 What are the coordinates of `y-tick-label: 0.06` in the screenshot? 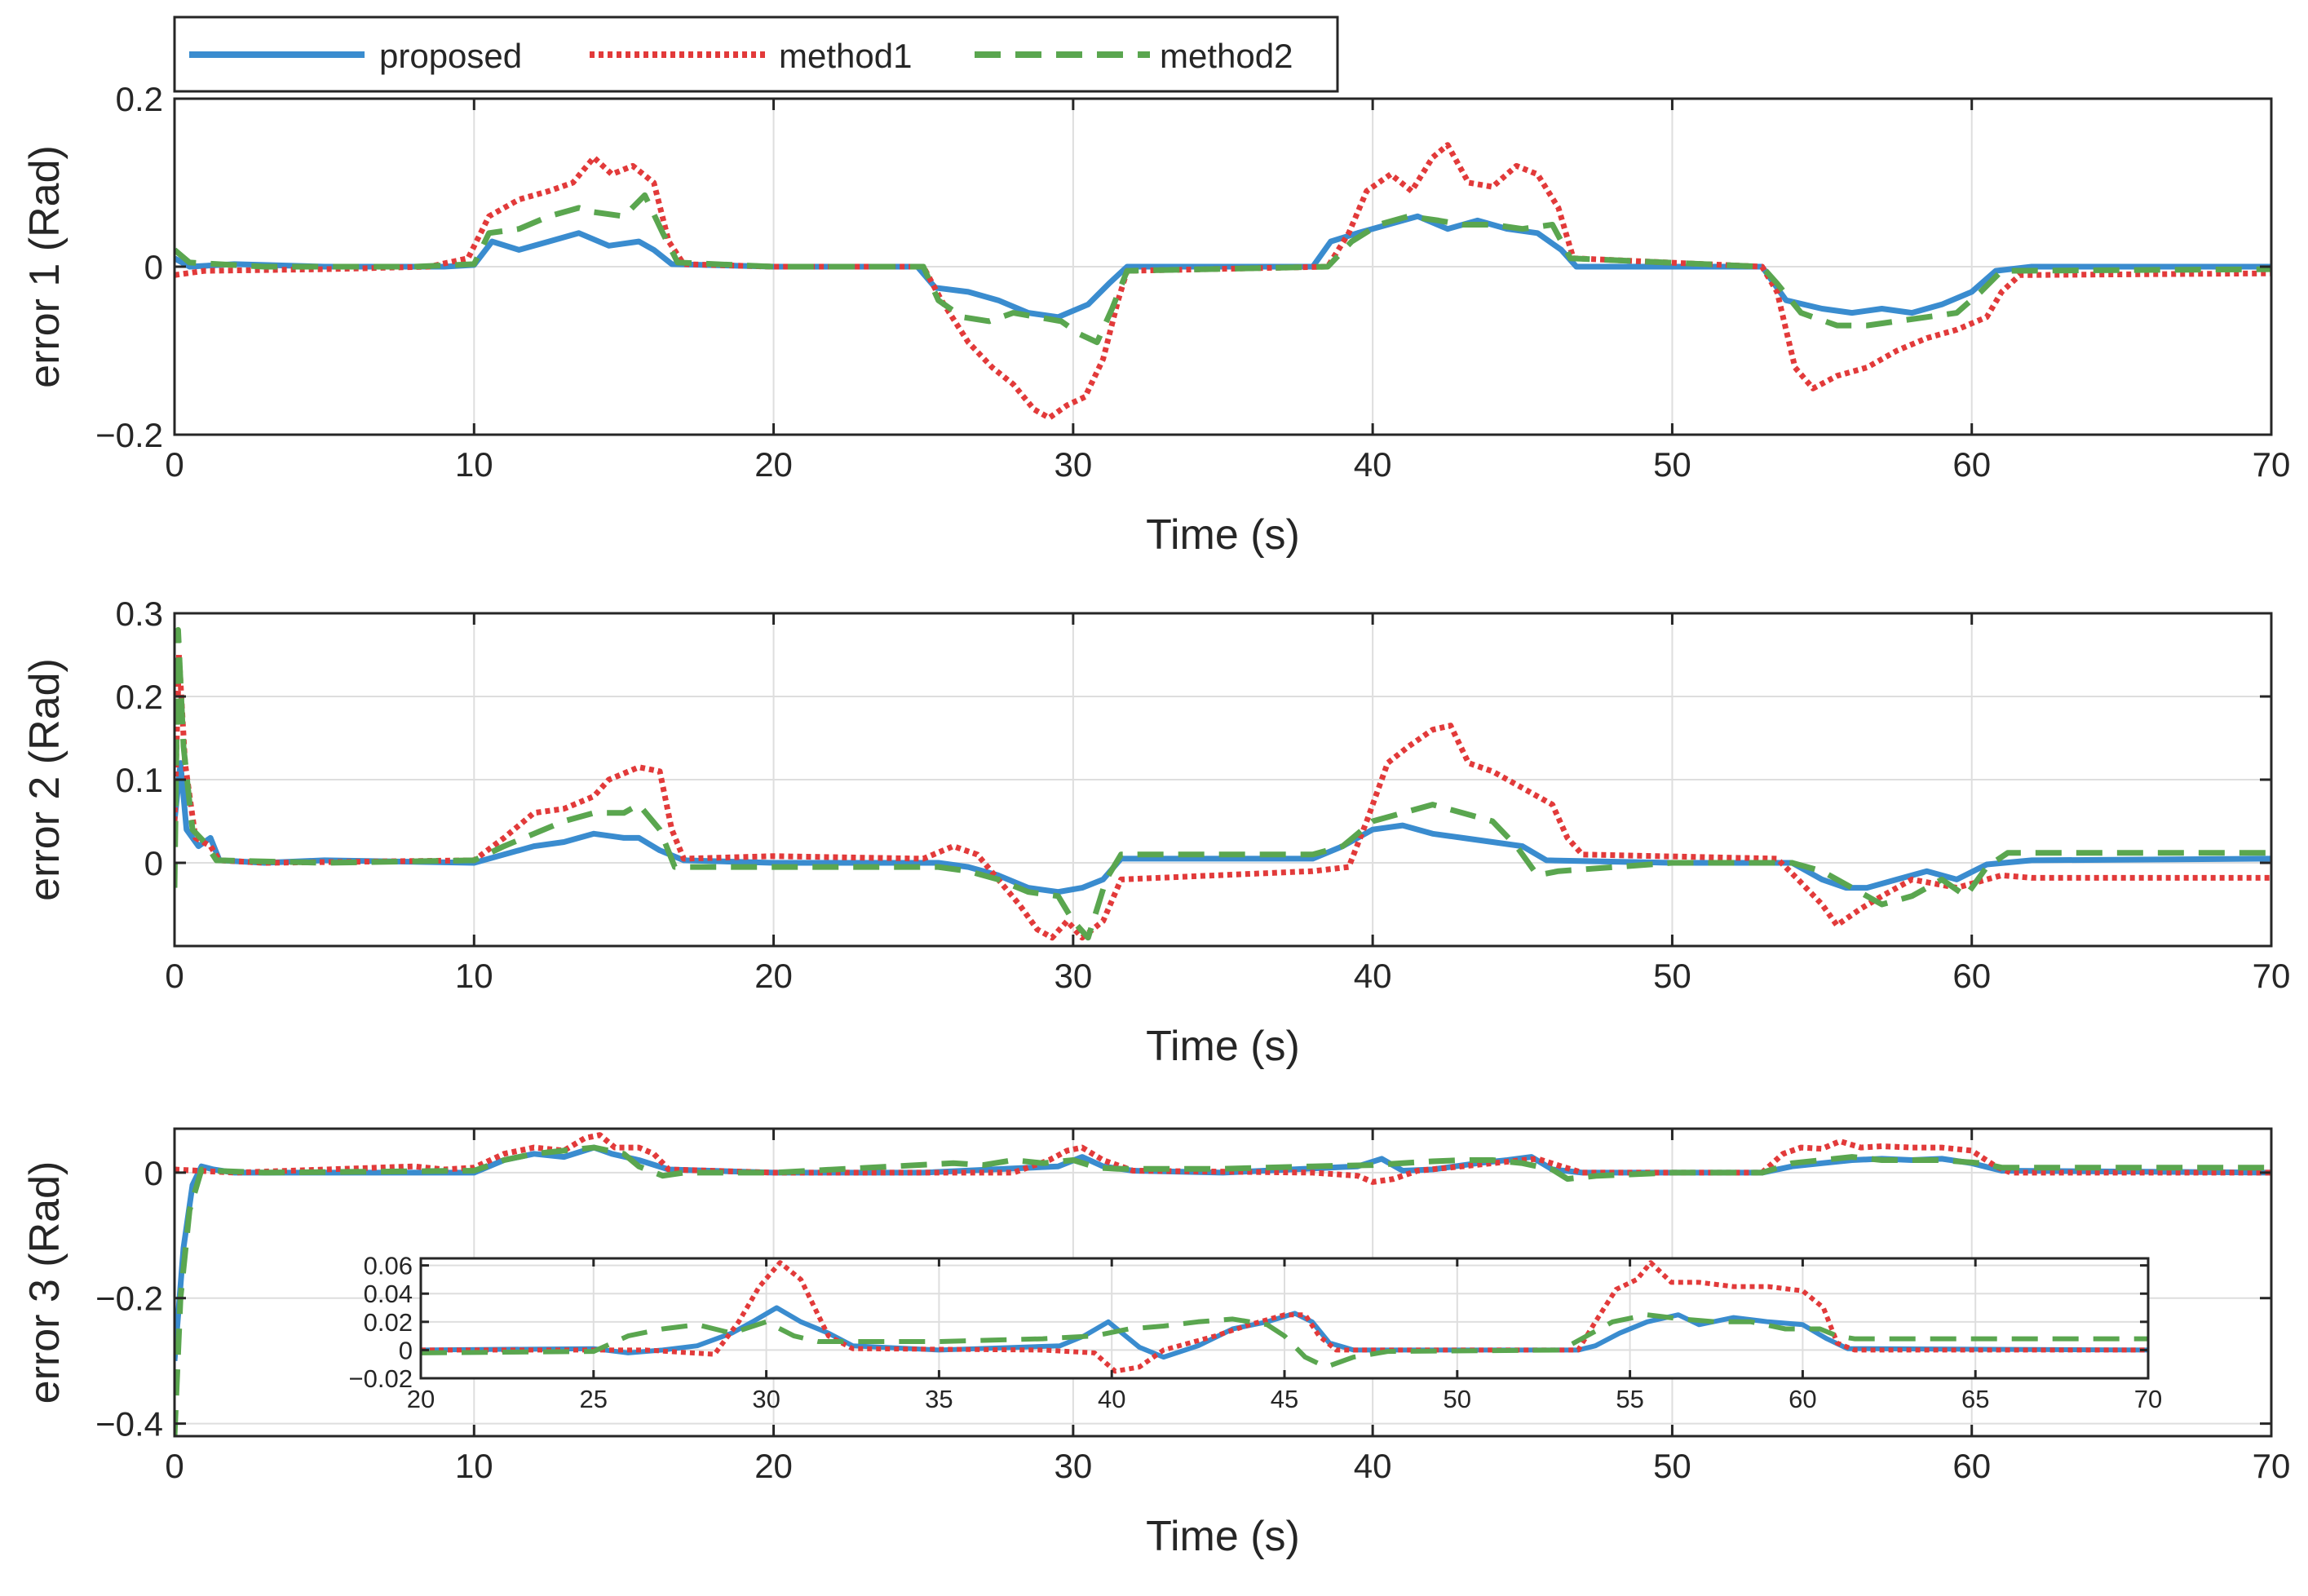 It's located at (388, 1266).